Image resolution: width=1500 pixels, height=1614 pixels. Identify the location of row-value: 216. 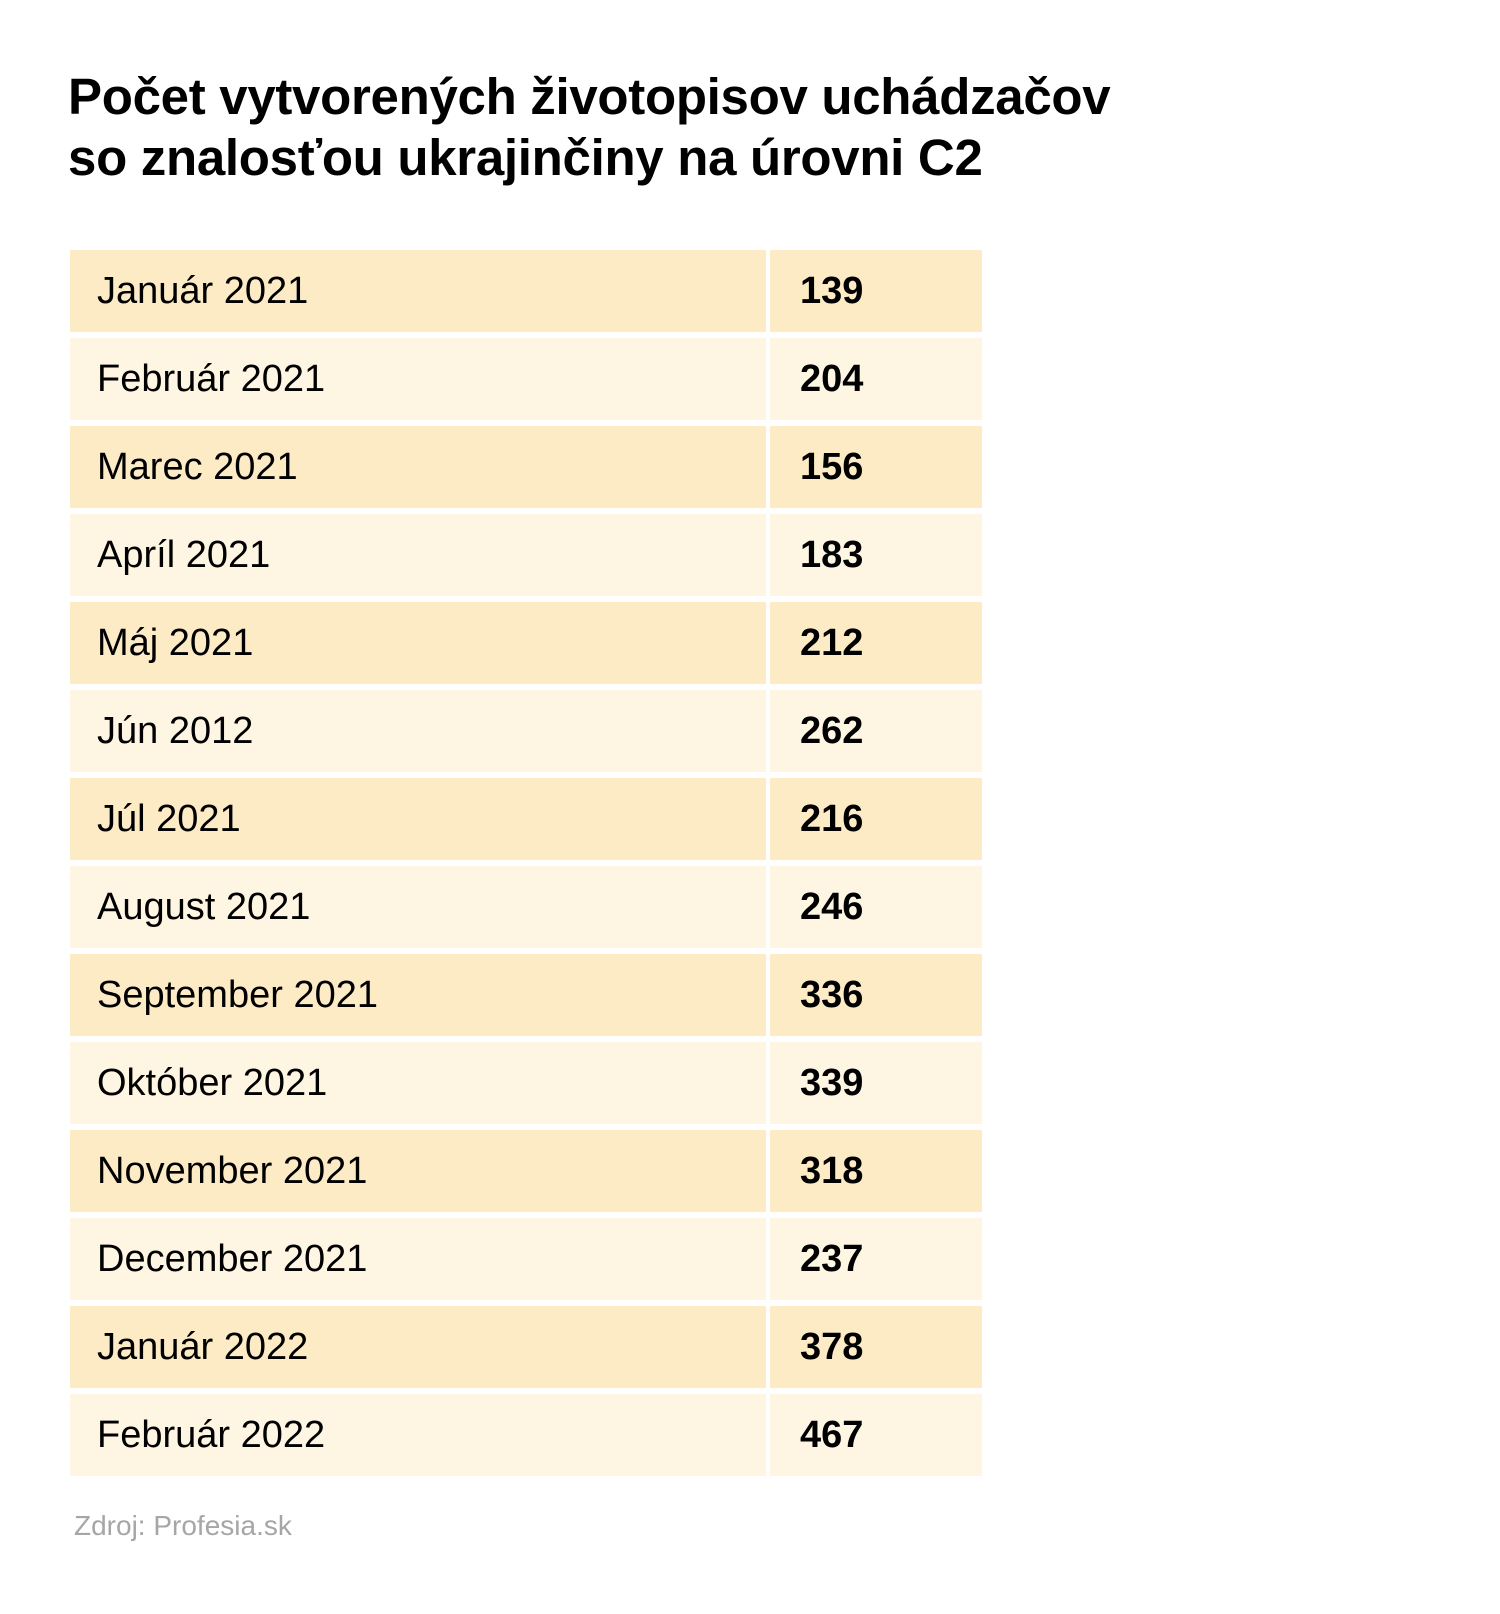
(876, 822).